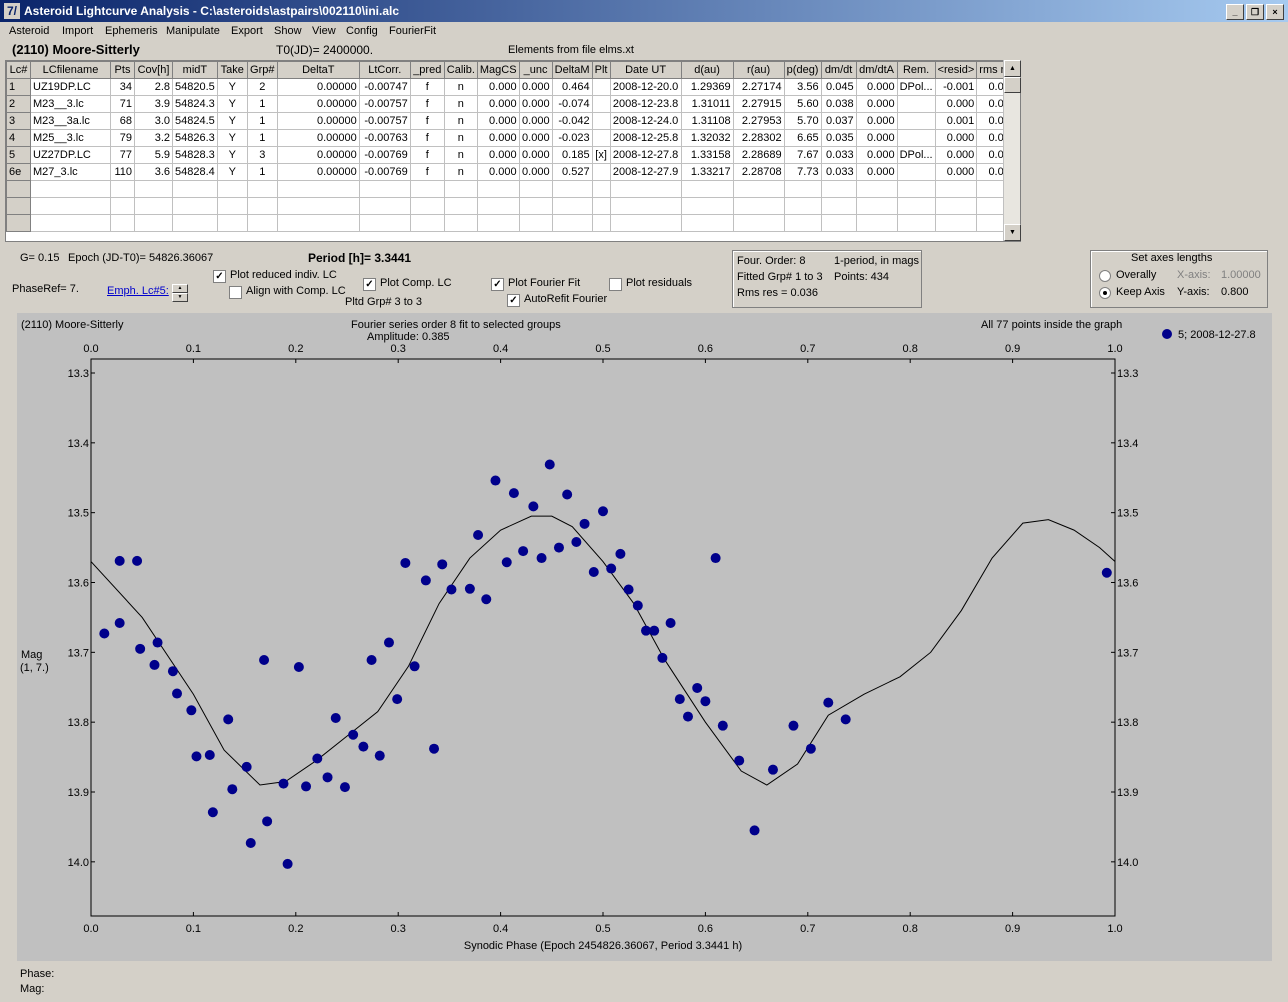 The height and width of the screenshot is (1002, 1288). Describe the element at coordinates (645, 172) in the screenshot. I see `table-cell: 2008-12-27.9` at that location.